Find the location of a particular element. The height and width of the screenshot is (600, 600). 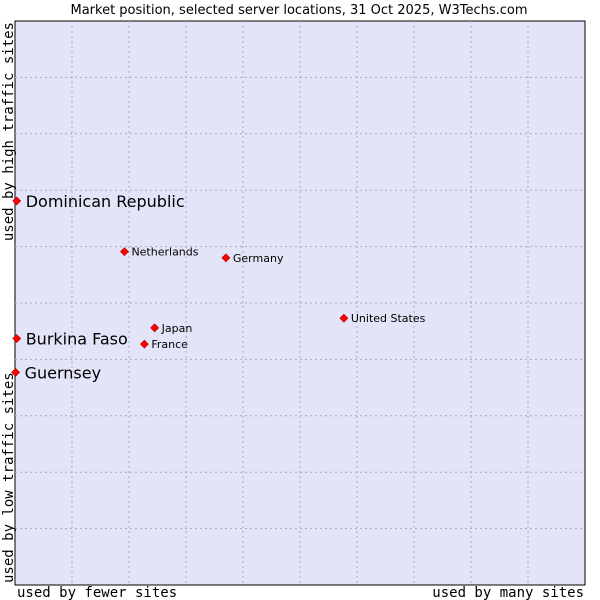

point-label-guernsey: Guernsey is located at coordinates (63, 372).